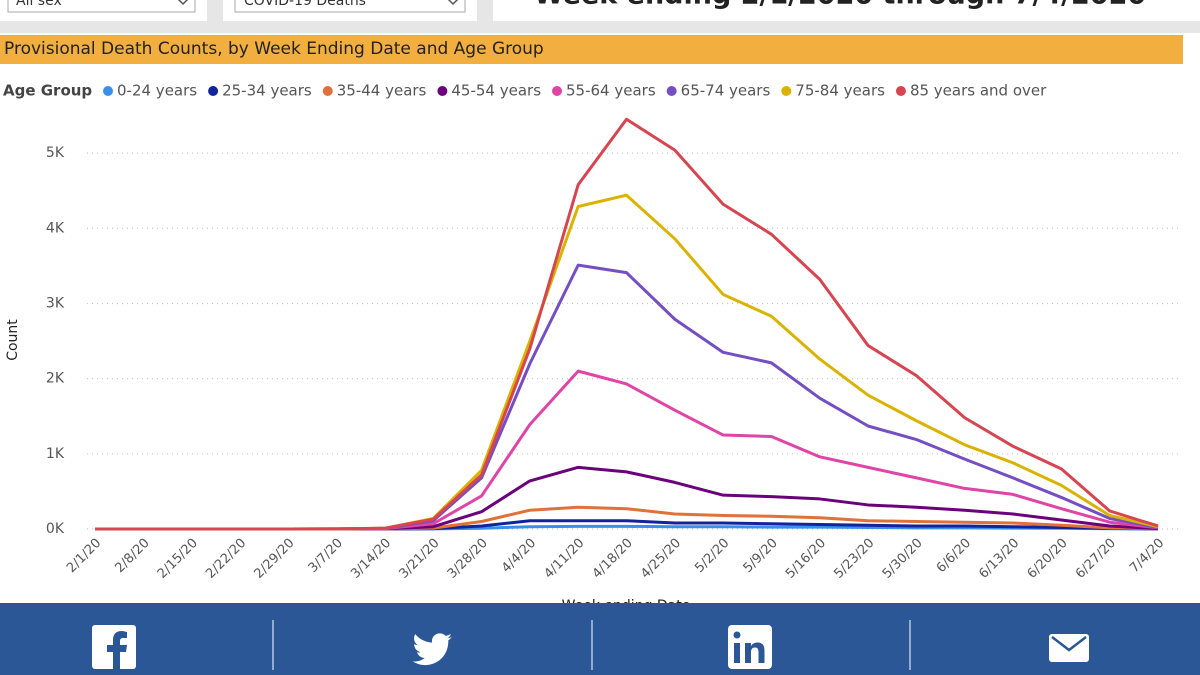 The width and height of the screenshot is (1200, 675). I want to click on title-bar, so click(591, 49).